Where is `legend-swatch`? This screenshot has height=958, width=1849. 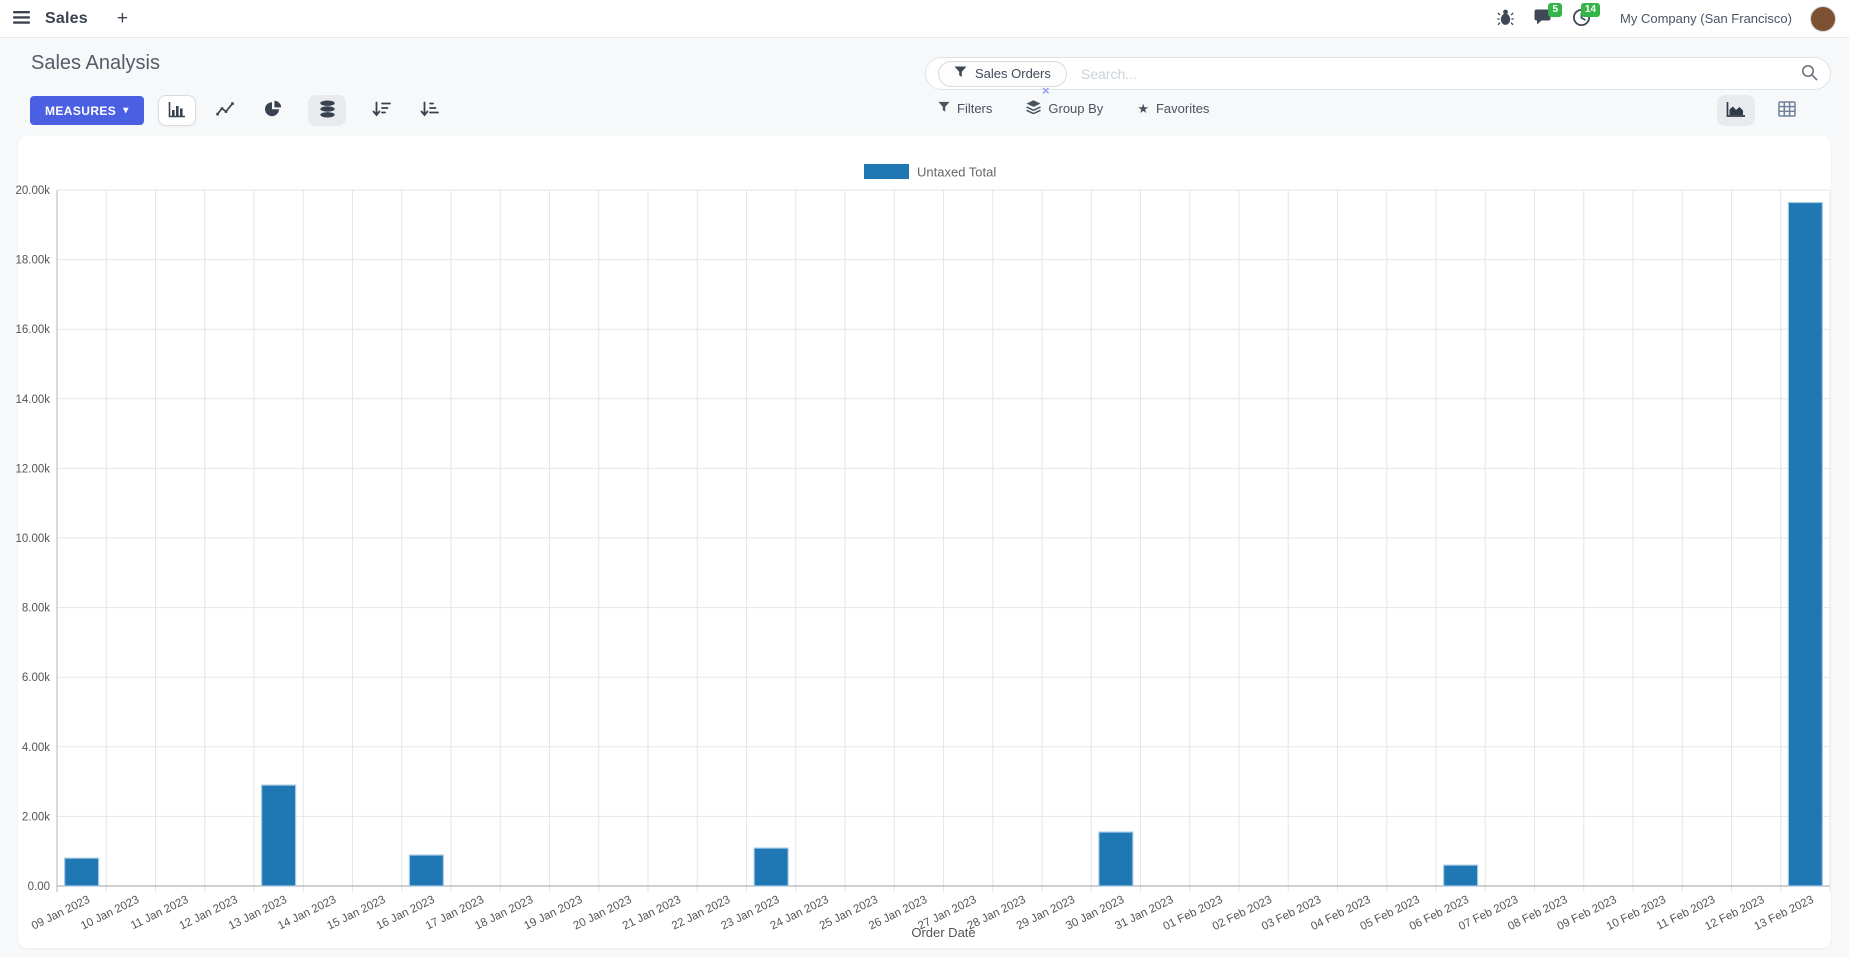 legend-swatch is located at coordinates (886, 171).